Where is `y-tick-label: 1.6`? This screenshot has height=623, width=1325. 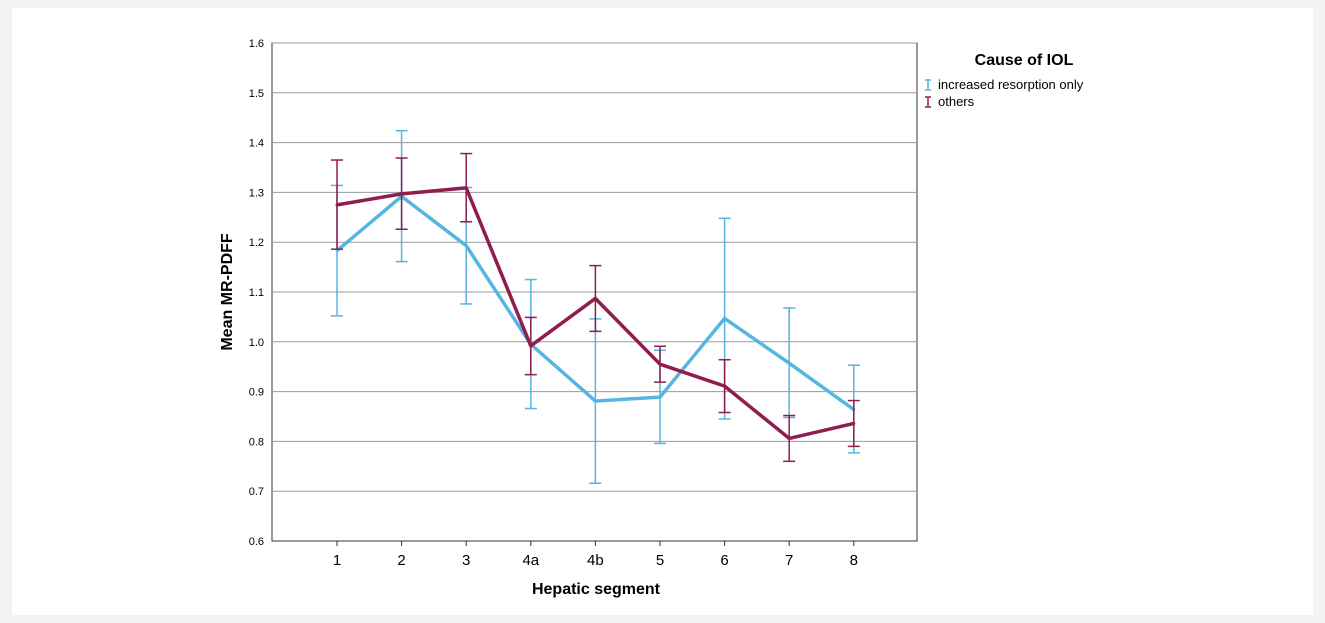
y-tick-label: 1.6 is located at coordinates (256, 44).